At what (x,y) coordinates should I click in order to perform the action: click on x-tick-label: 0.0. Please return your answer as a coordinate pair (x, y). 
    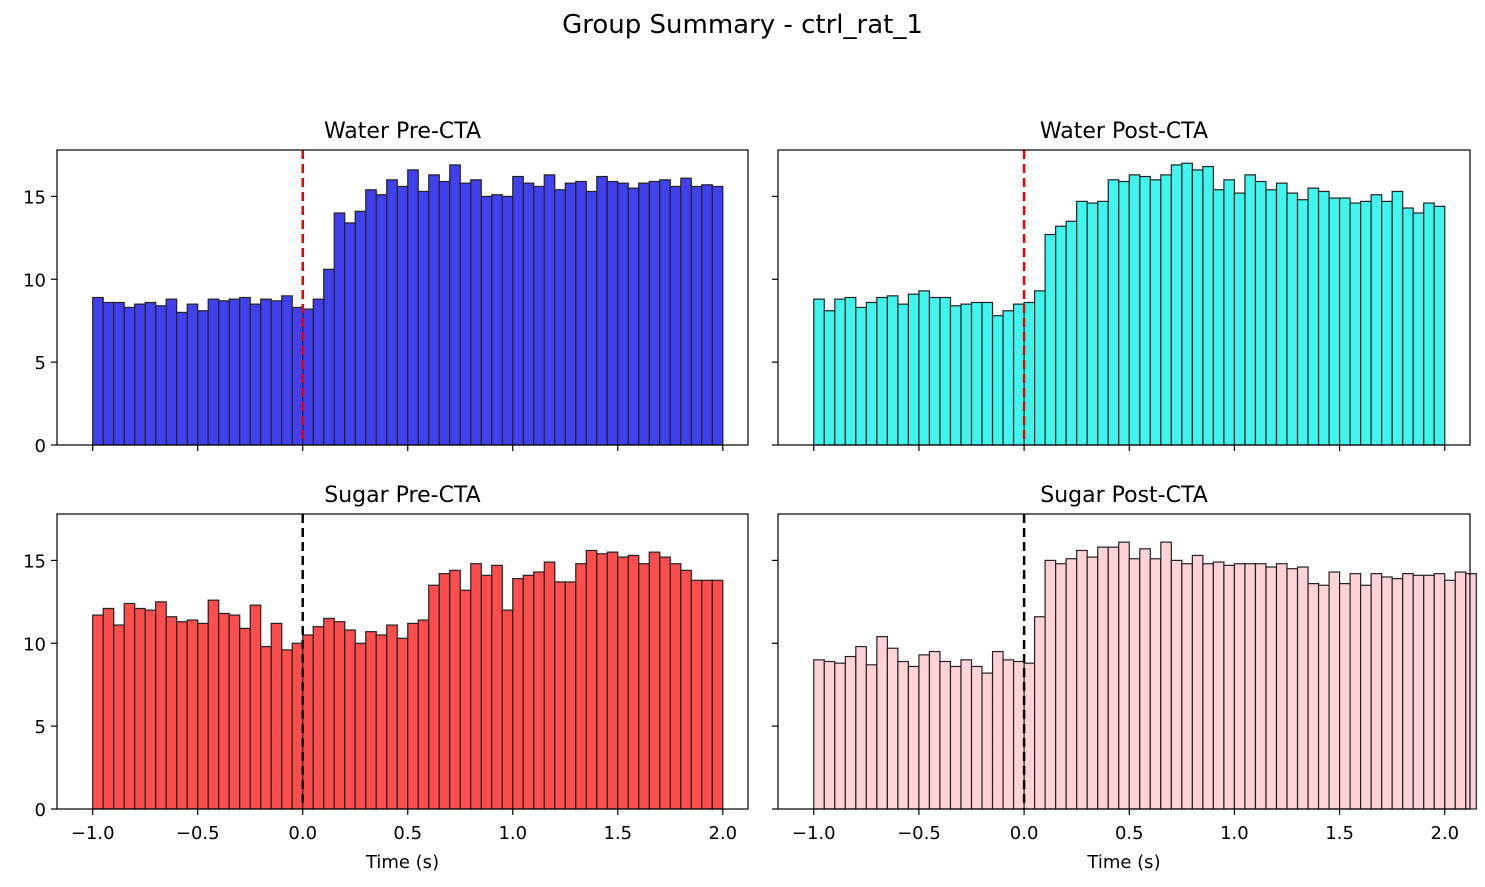
    Looking at the image, I should click on (302, 833).